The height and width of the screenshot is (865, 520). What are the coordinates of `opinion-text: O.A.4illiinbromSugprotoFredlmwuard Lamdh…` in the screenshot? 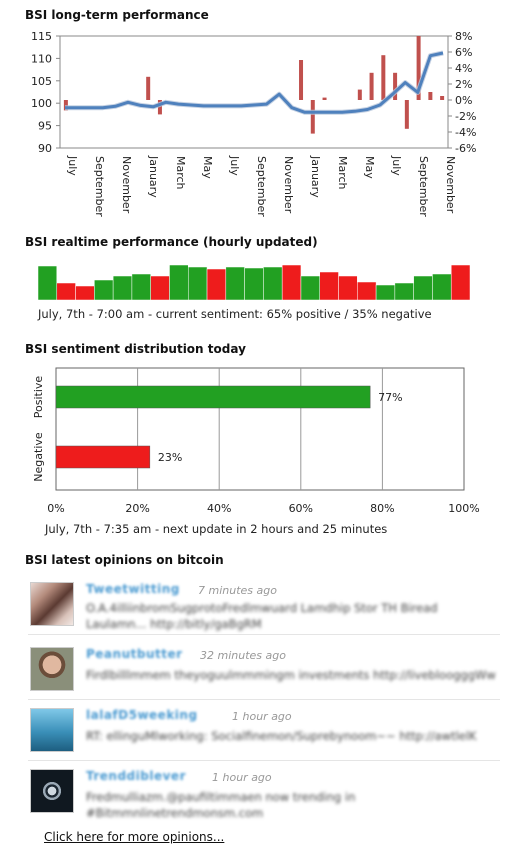 It's located at (291, 616).